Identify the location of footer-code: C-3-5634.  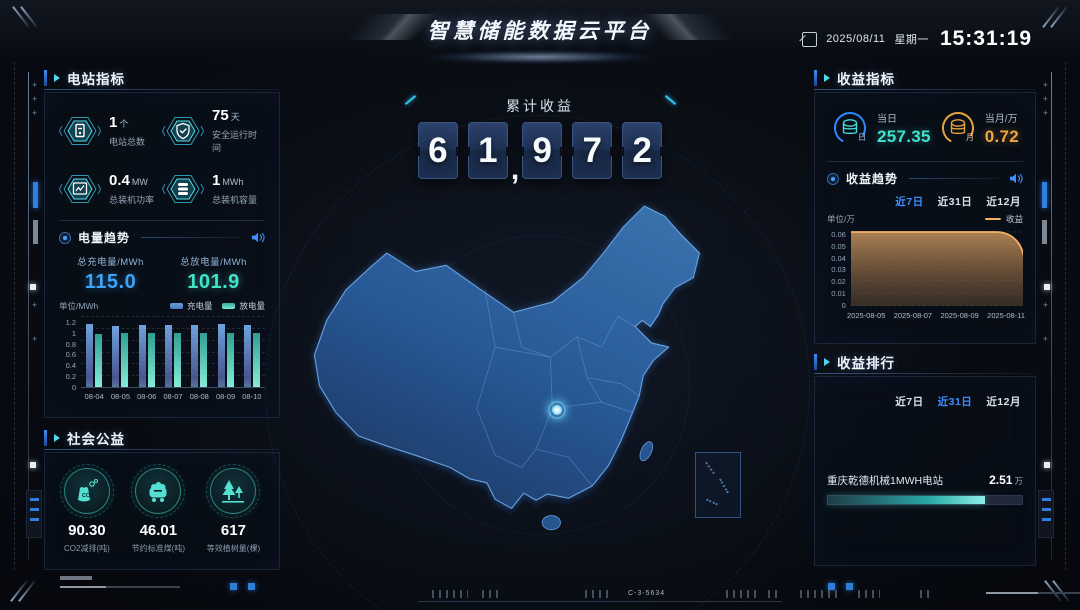
(647, 593).